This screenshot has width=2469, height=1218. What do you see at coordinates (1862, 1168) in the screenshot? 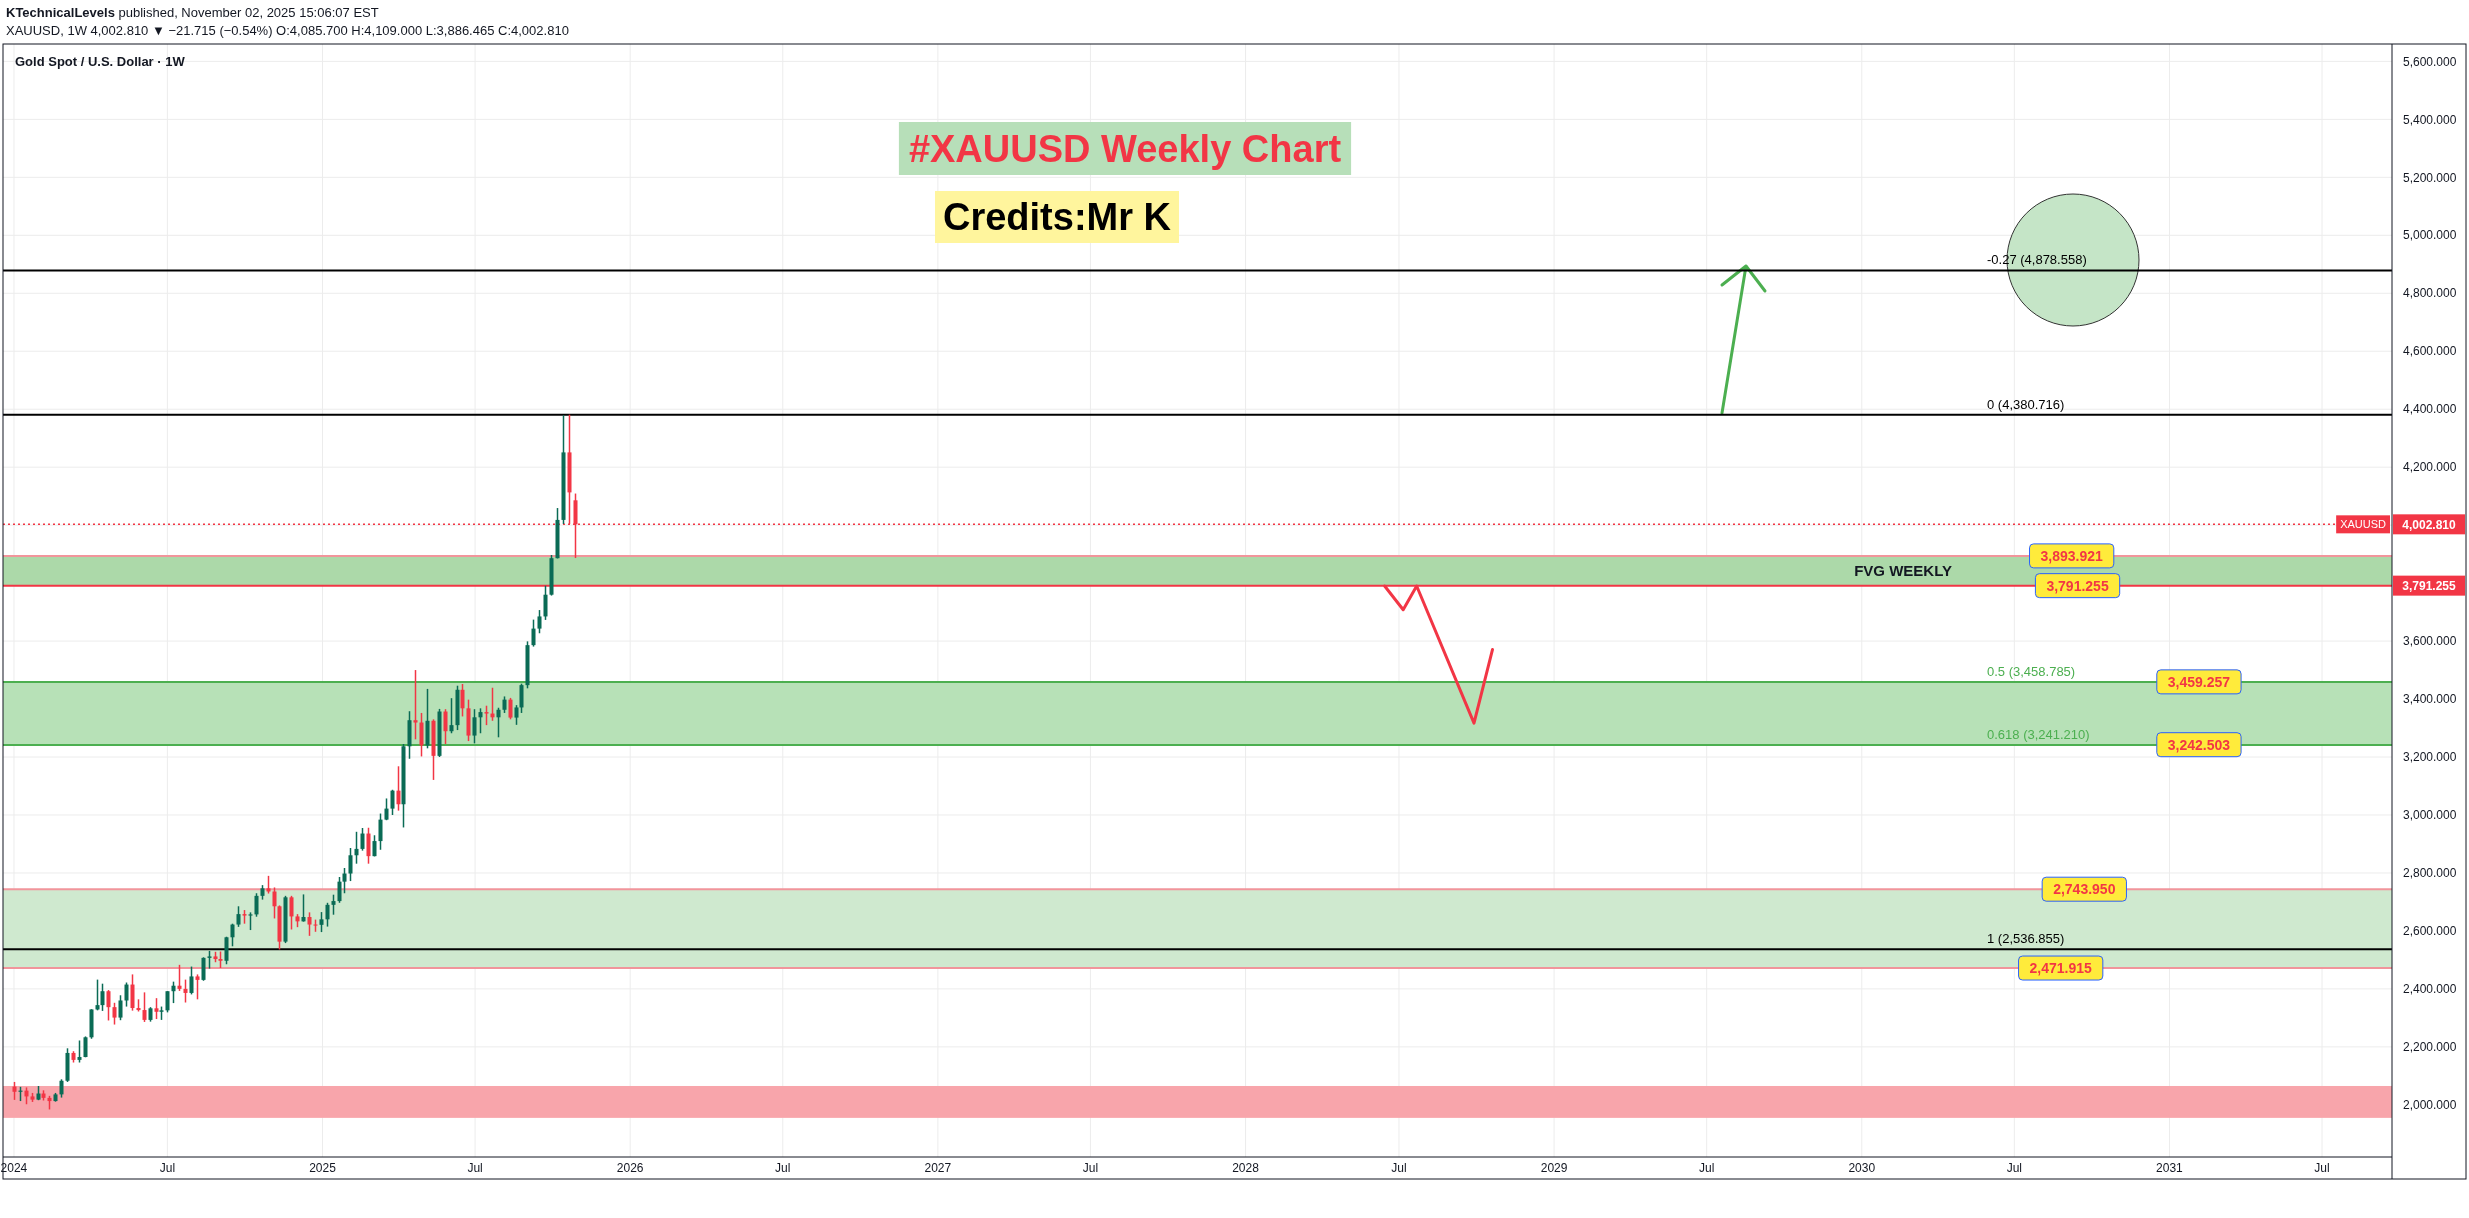
I see `x-tick-label: 2030` at bounding box center [1862, 1168].